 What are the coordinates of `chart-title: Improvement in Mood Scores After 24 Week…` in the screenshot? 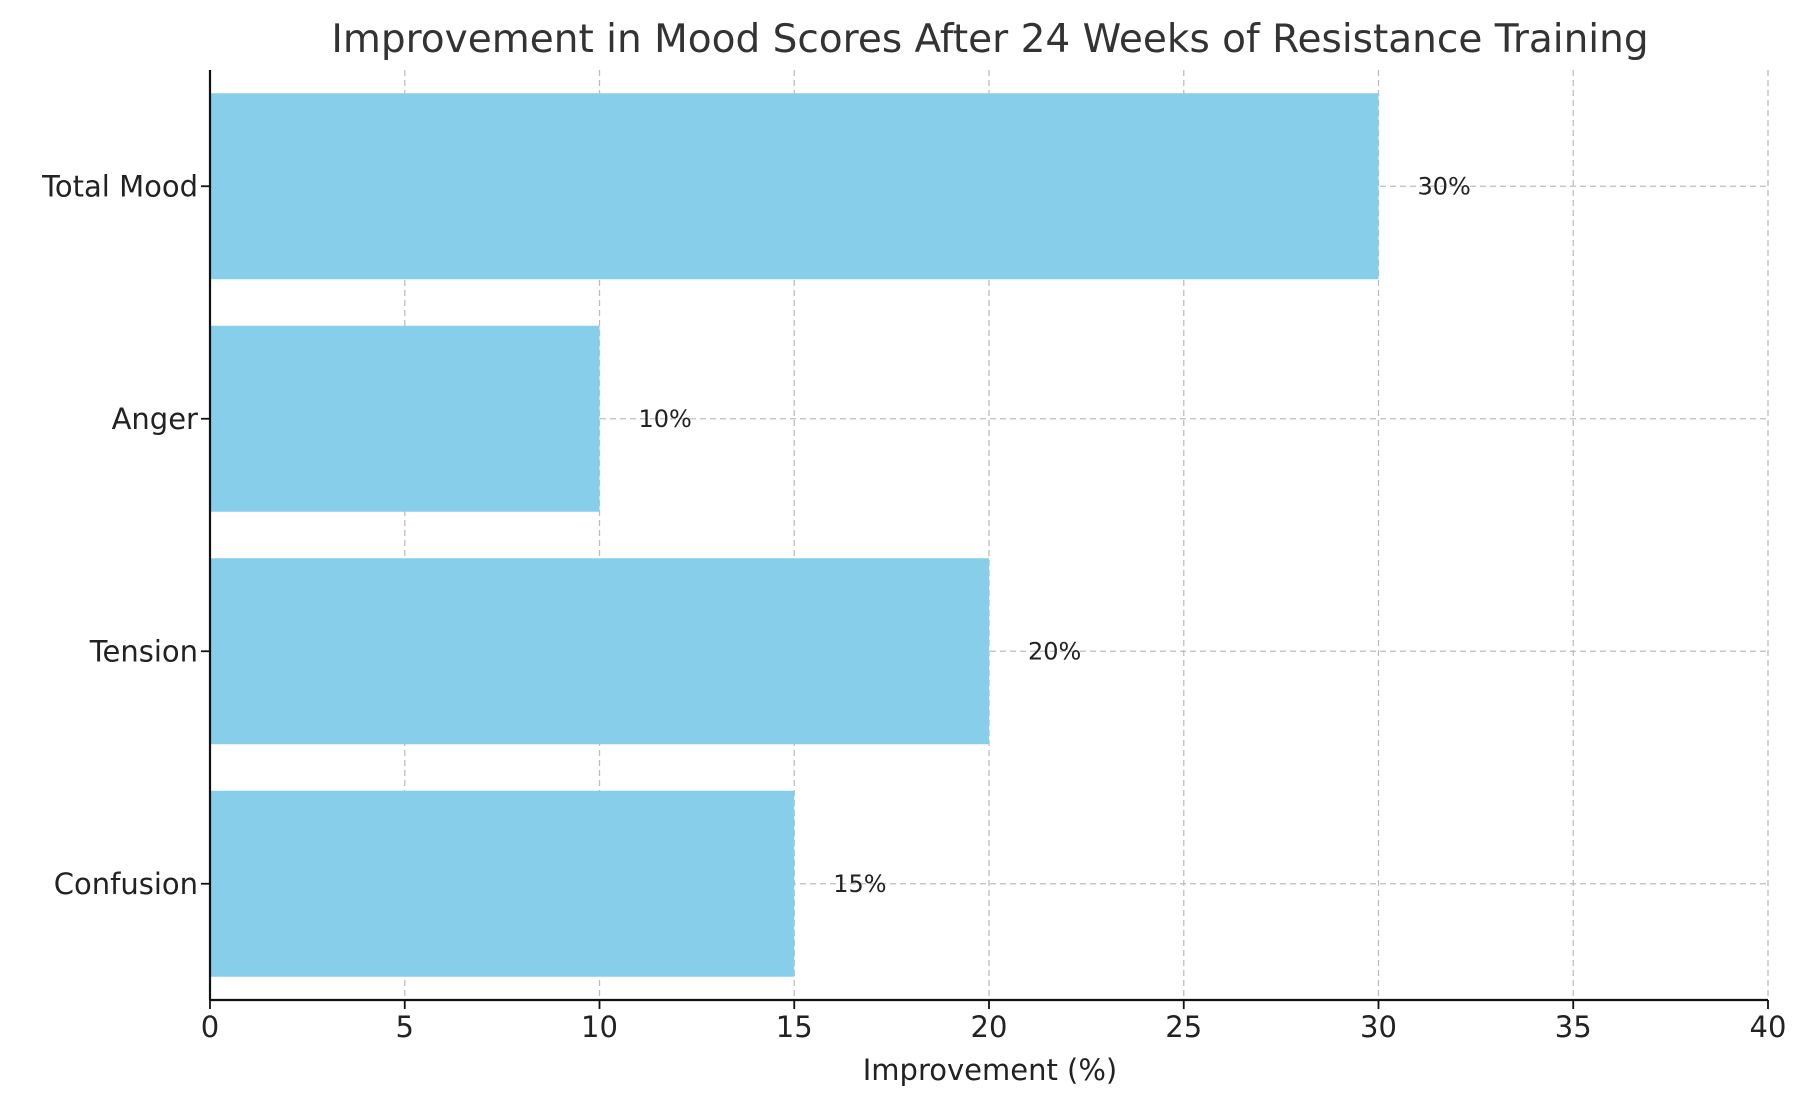 It's located at (989, 39).